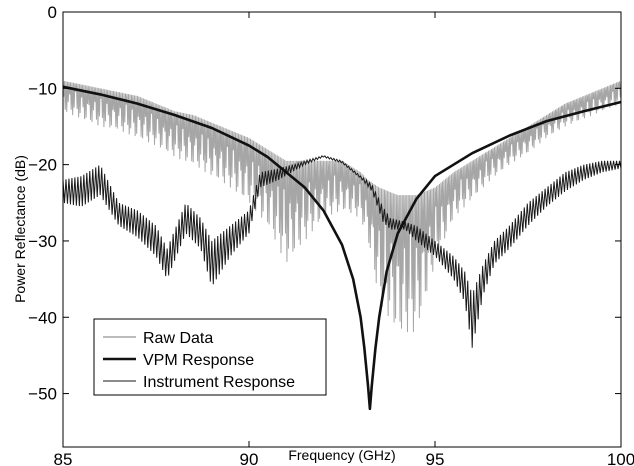  I want to click on legend-label-vpm-response: VPM Response, so click(198, 360).